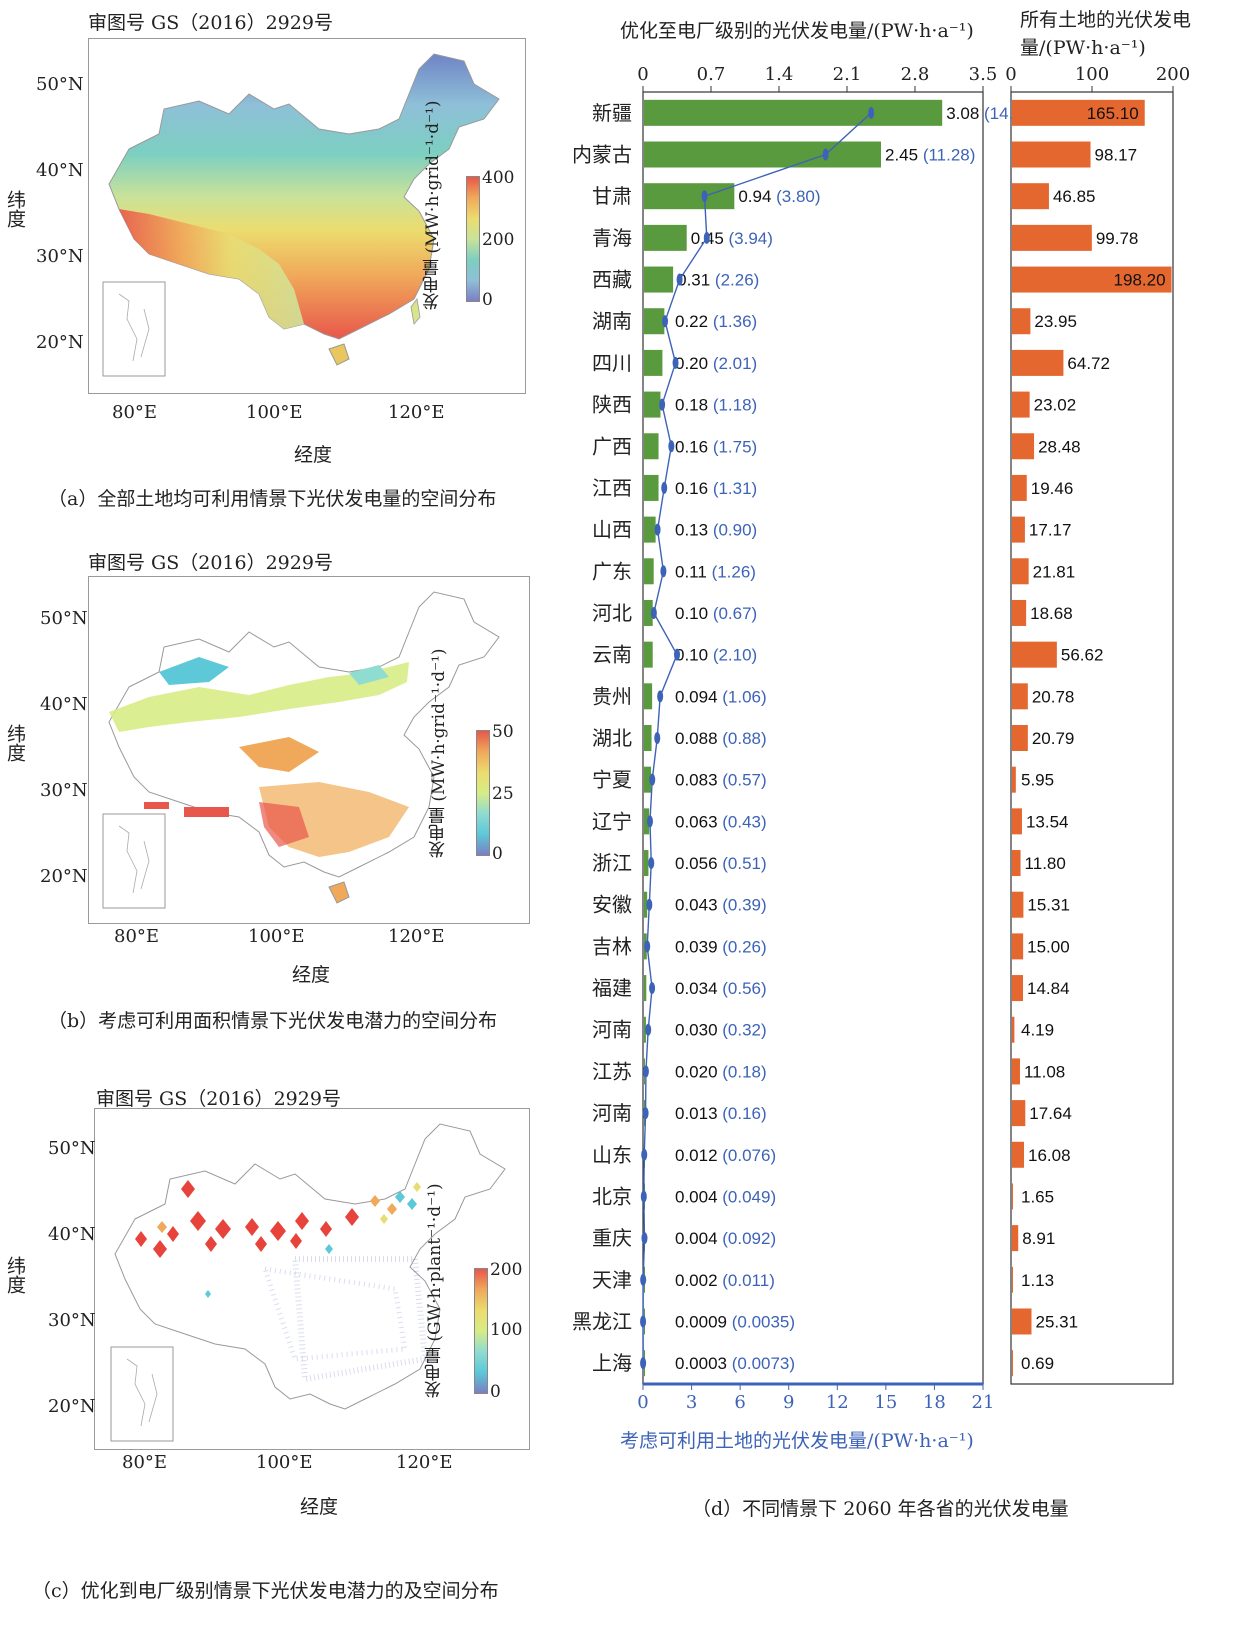 The height and width of the screenshot is (1625, 1241). Describe the element at coordinates (725, 1280) in the screenshot. I see `plant-value-label: 0.002 (0.011)` at that location.